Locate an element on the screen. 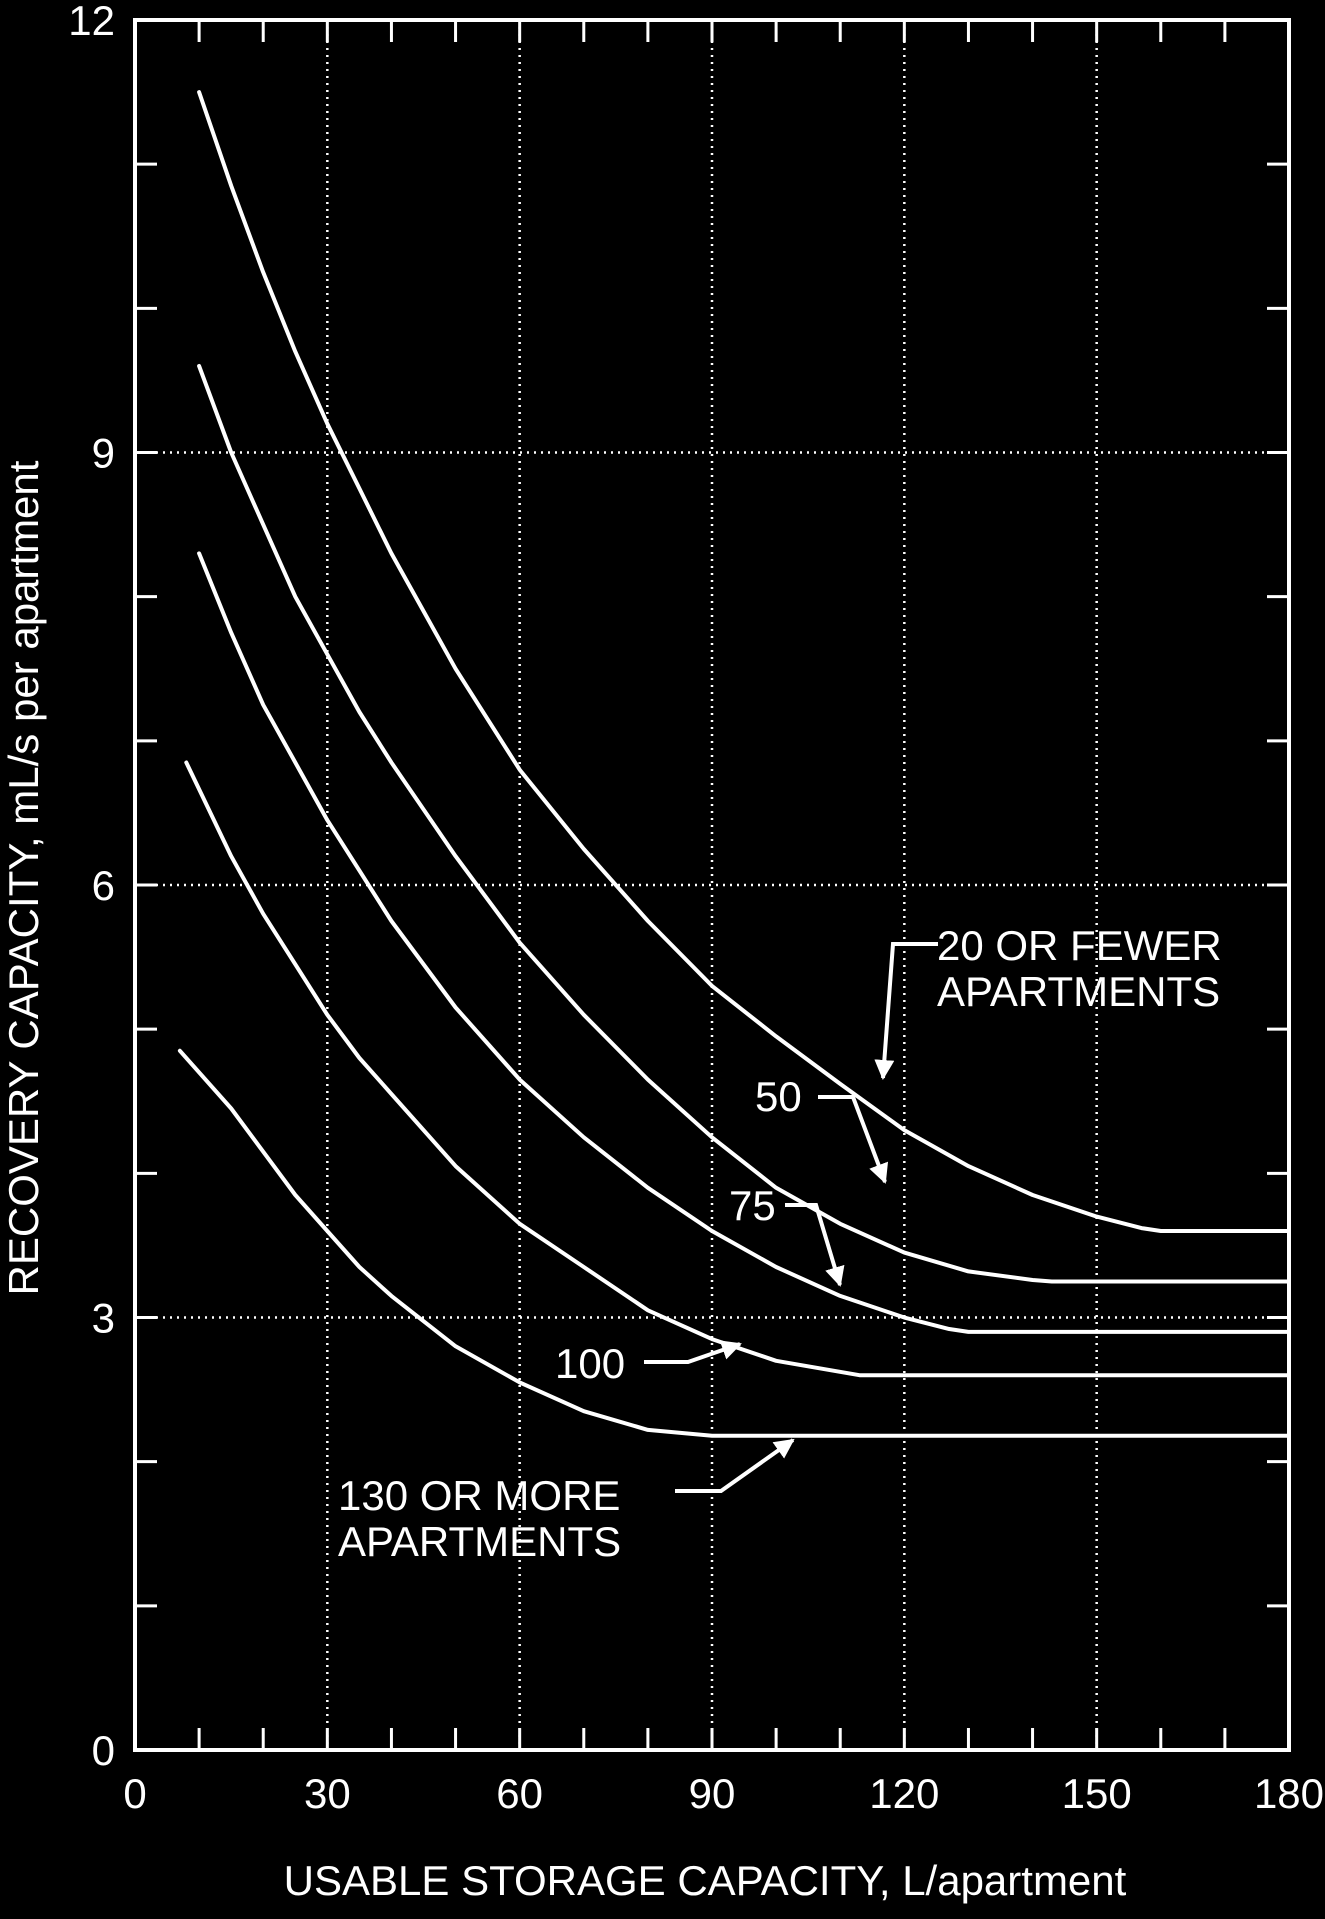 This screenshot has width=1325, height=1919. annotation-label: 100 is located at coordinates (590, 1363).